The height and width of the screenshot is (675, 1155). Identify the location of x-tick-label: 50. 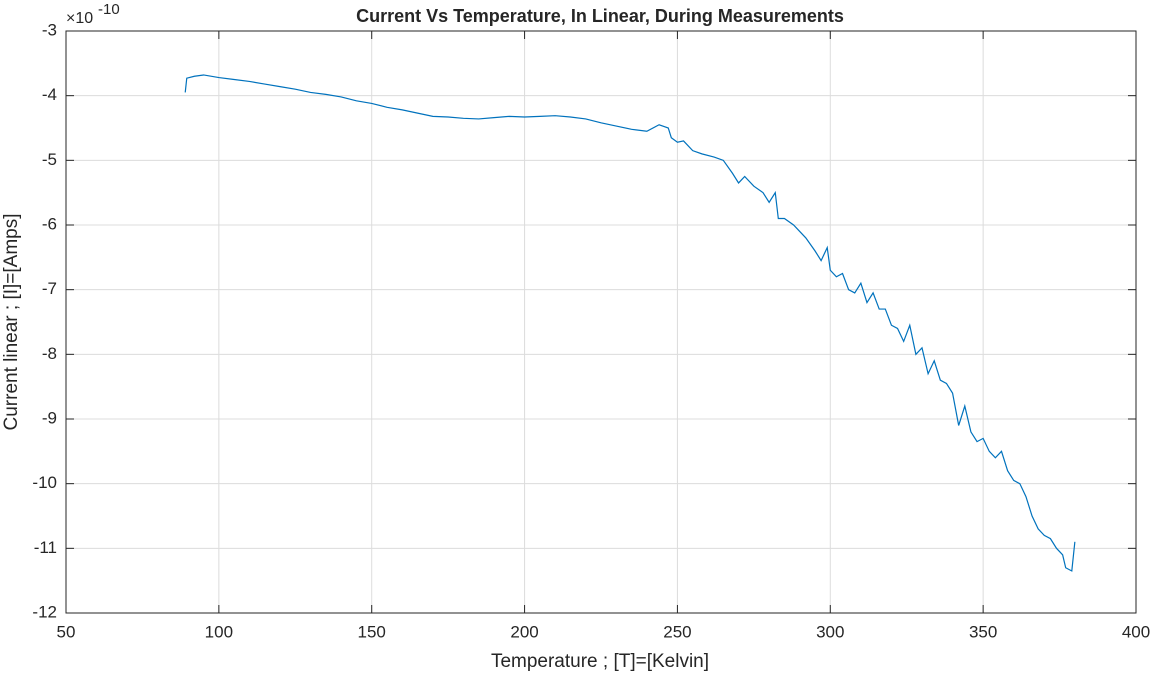
(66, 631).